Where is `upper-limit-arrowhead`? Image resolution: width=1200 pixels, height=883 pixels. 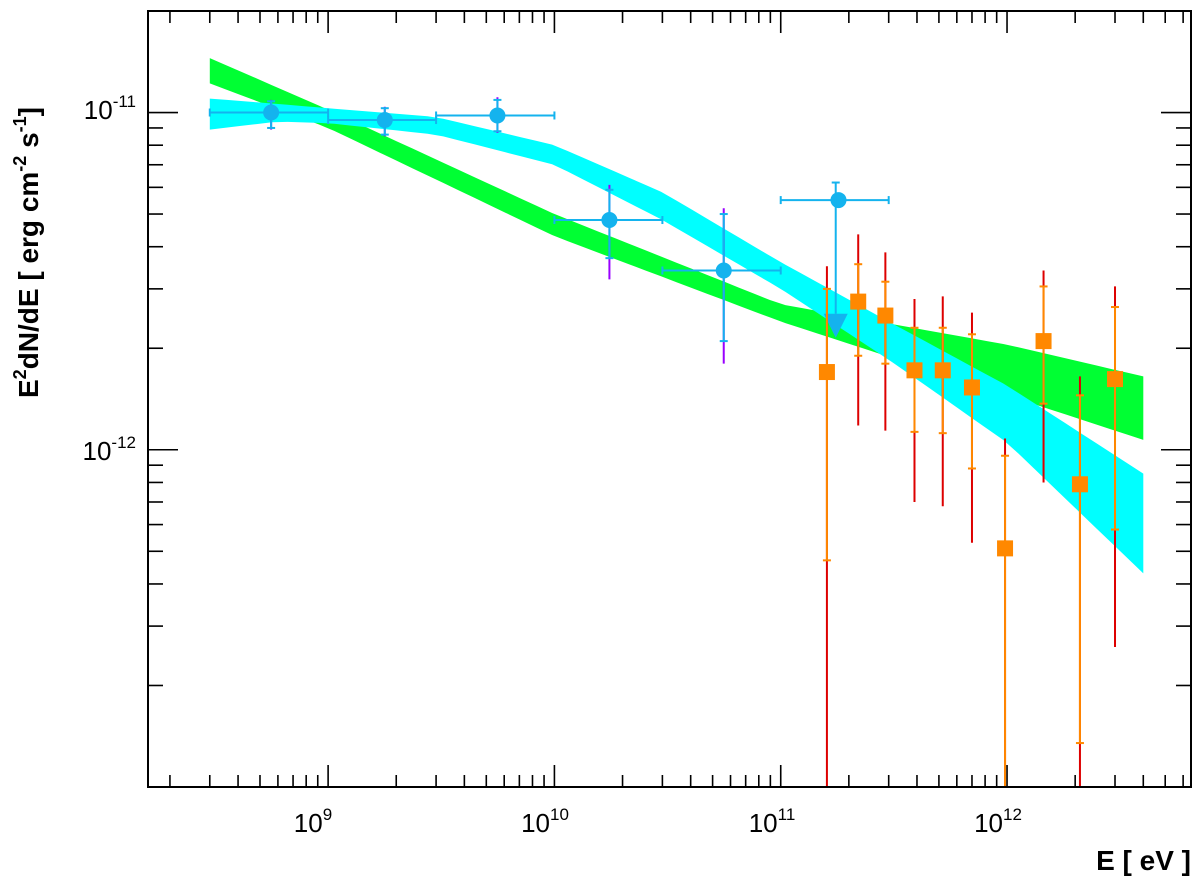
upper-limit-arrowhead is located at coordinates (835, 325).